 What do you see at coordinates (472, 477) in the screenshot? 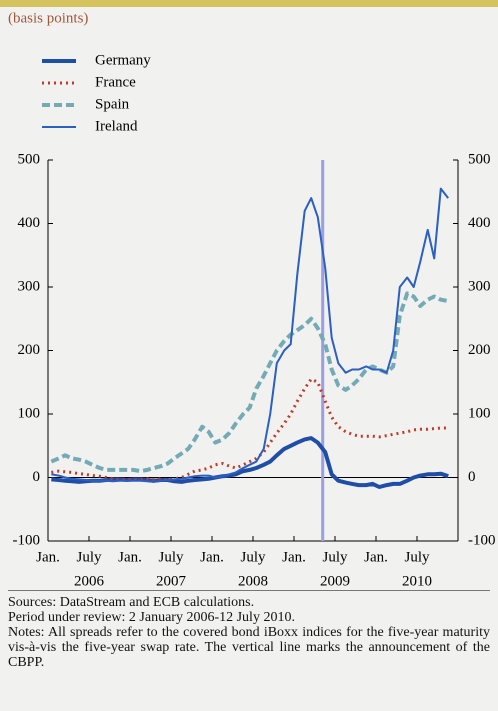
I see `y2-tick-label: 0` at bounding box center [472, 477].